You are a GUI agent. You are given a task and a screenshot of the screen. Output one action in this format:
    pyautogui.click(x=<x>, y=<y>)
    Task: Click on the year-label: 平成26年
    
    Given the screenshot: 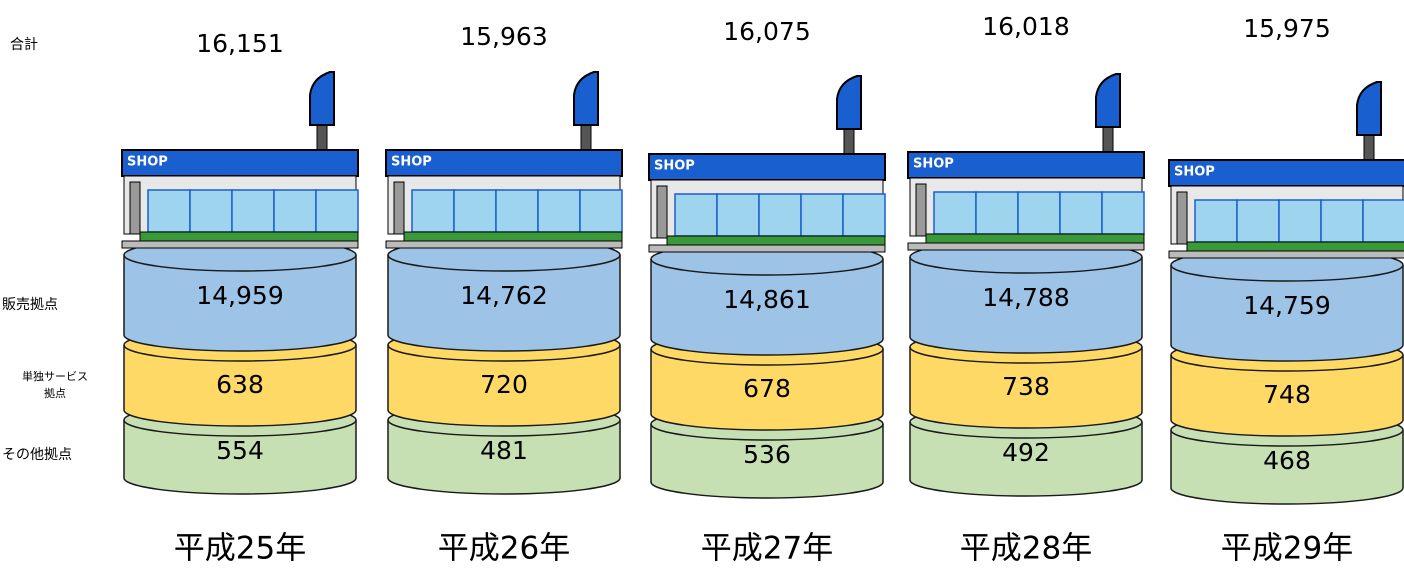 What is the action you would take?
    pyautogui.click(x=504, y=549)
    